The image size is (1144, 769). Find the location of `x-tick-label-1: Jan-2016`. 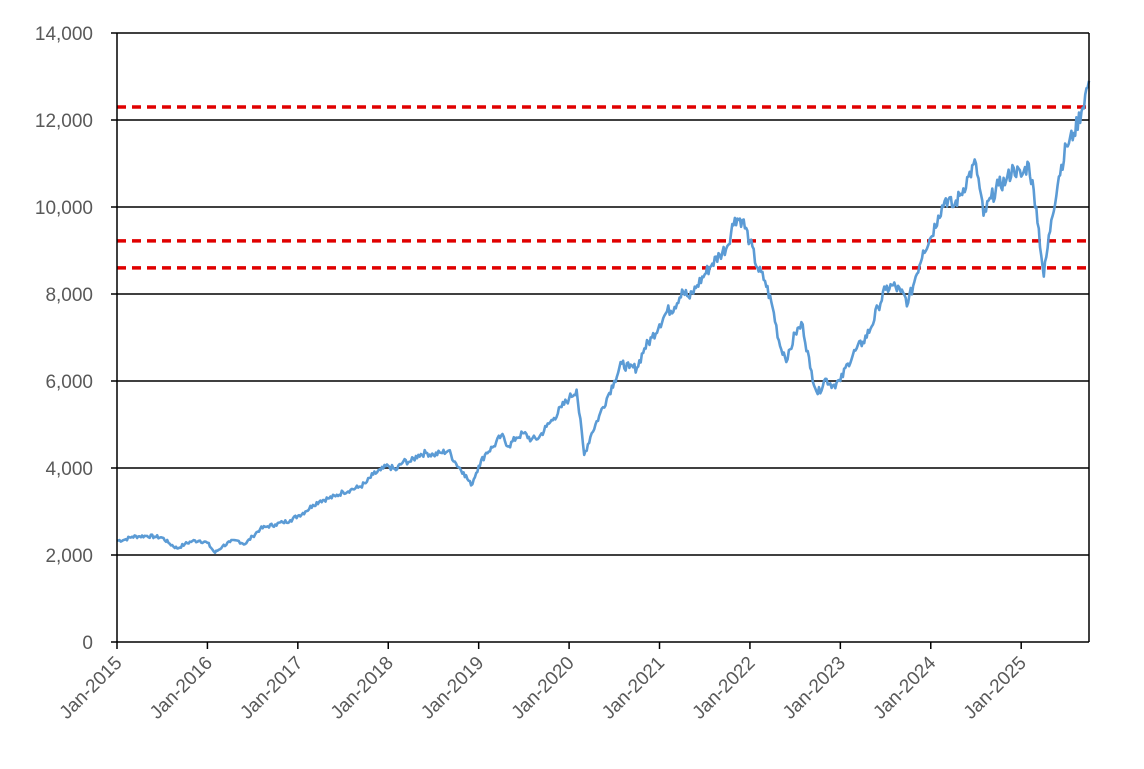

x-tick-label-1: Jan-2016 is located at coordinates (181, 688).